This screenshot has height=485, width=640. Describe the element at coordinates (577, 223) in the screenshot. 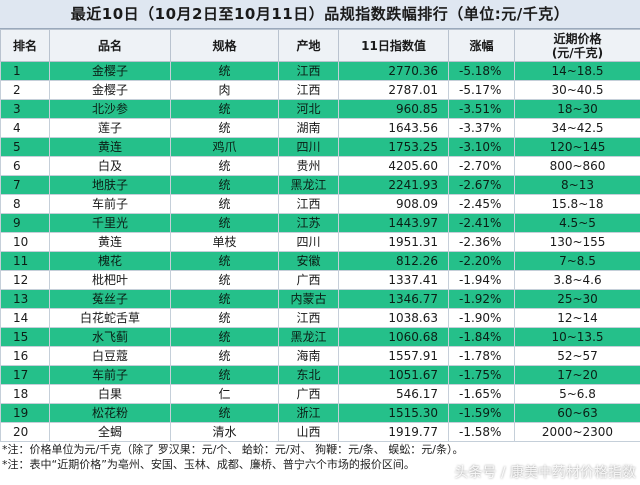

I see `cell-price: 4.5~5` at that location.